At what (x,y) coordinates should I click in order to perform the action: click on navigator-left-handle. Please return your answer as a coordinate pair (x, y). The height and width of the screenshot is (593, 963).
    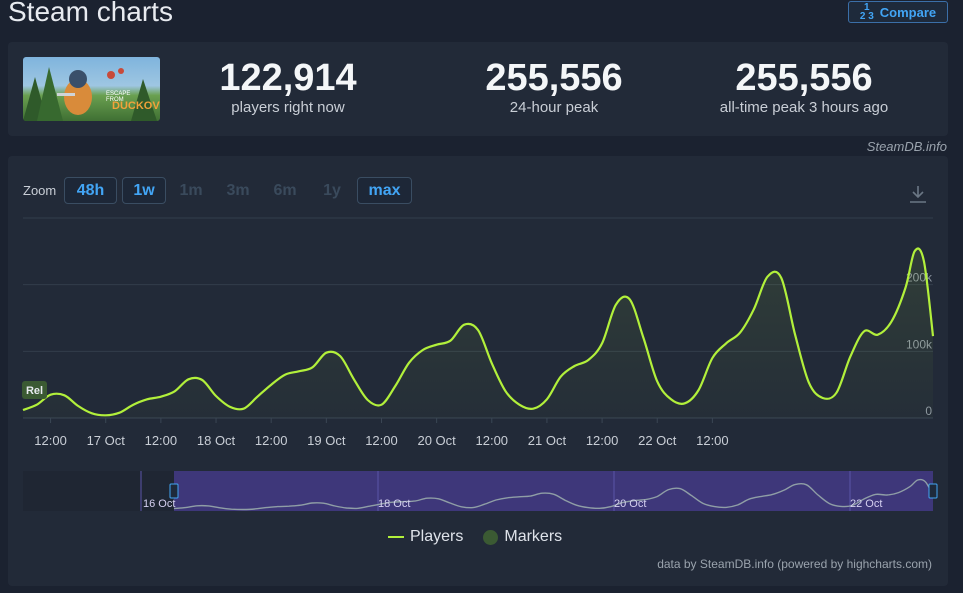
    Looking at the image, I should click on (174, 491).